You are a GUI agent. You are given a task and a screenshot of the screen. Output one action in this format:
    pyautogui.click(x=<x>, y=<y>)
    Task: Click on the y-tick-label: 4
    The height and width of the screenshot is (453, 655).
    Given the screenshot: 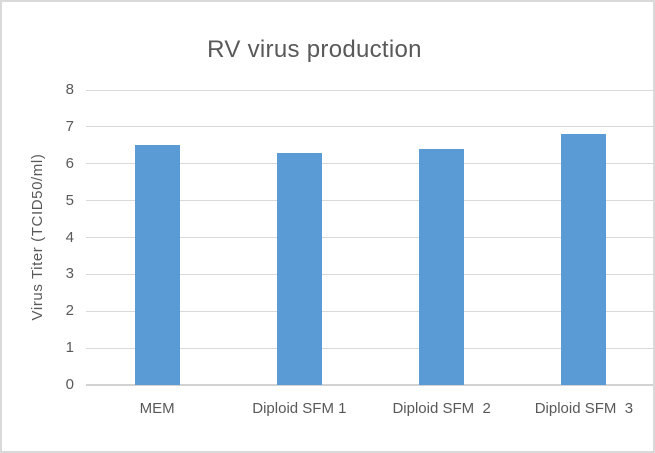 What is the action you would take?
    pyautogui.click(x=69, y=237)
    